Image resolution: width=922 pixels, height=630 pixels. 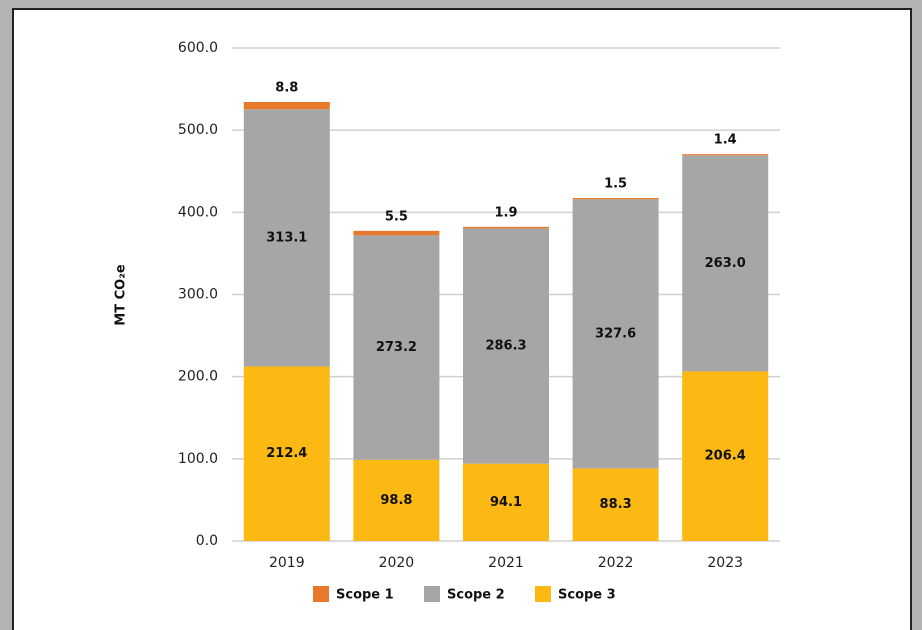 What do you see at coordinates (615, 184) in the screenshot?
I see `value-label: 1.5` at bounding box center [615, 184].